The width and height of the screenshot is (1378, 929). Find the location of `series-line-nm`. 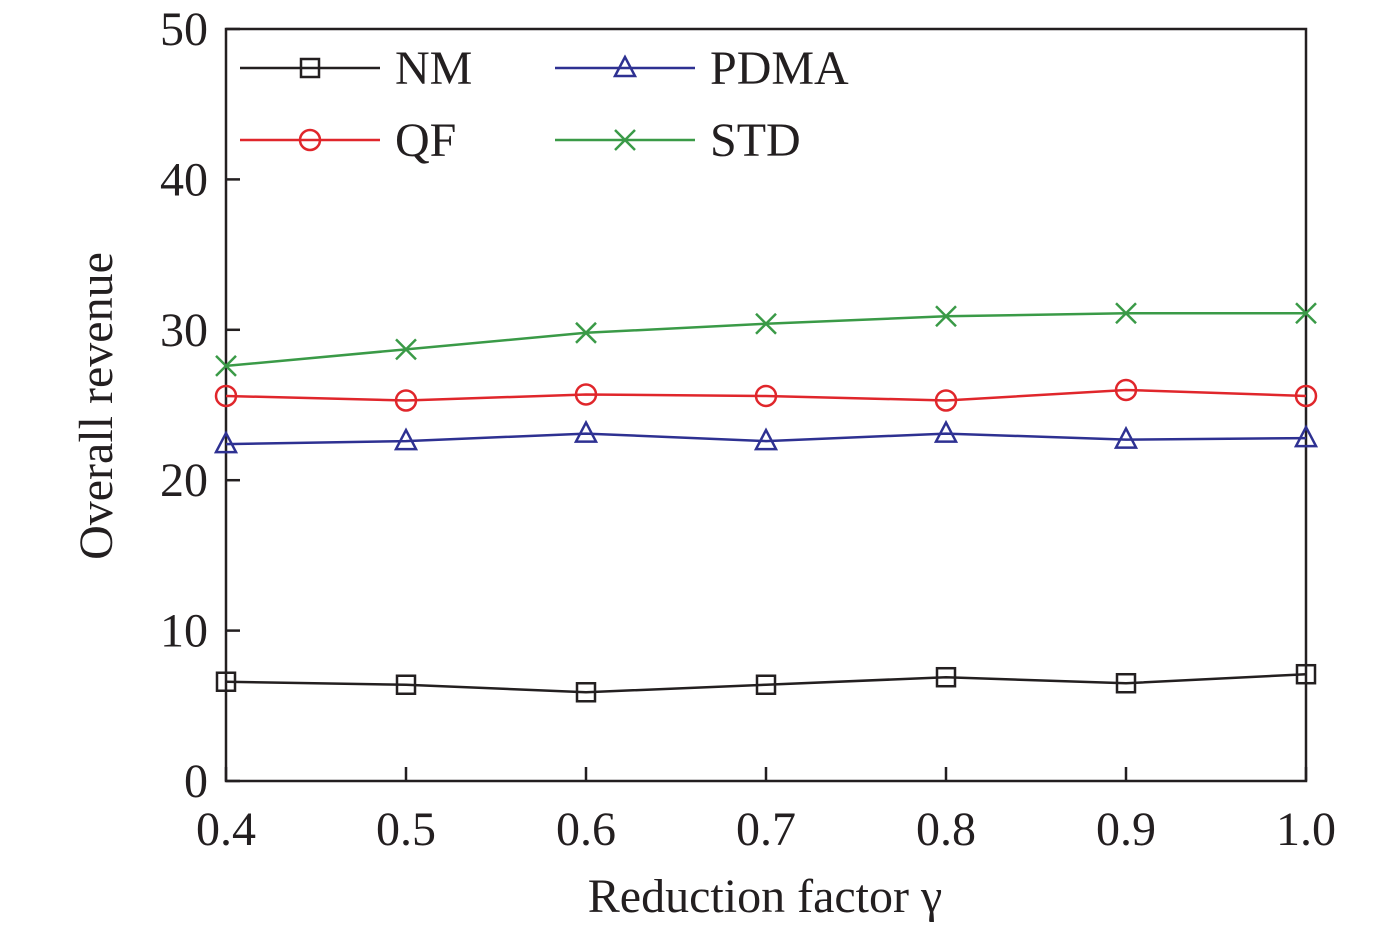

series-line-nm is located at coordinates (766, 683).